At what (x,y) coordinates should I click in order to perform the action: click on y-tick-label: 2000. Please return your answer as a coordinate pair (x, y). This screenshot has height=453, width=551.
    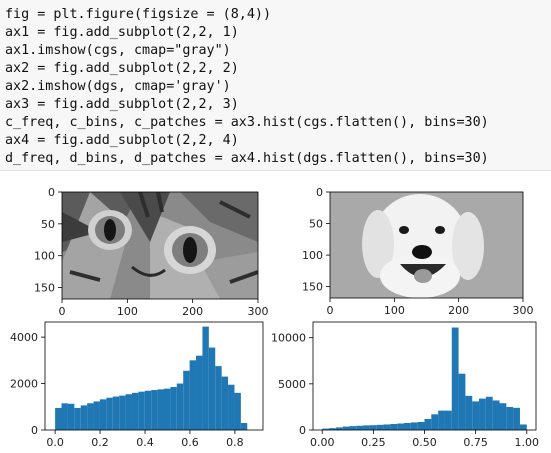
    Looking at the image, I should click on (24, 384).